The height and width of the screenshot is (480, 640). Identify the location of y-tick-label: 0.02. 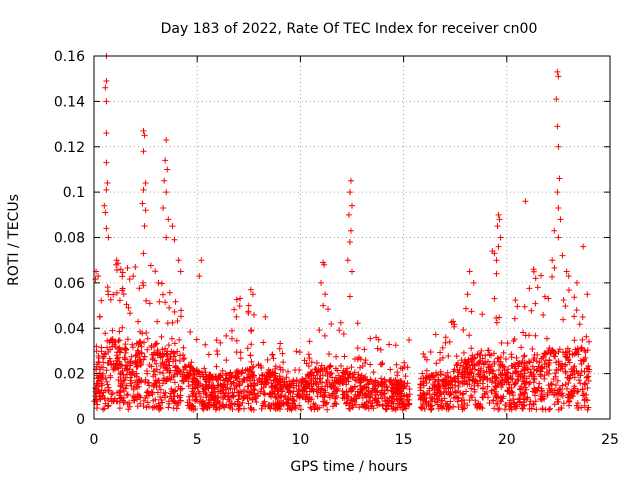
(69, 375).